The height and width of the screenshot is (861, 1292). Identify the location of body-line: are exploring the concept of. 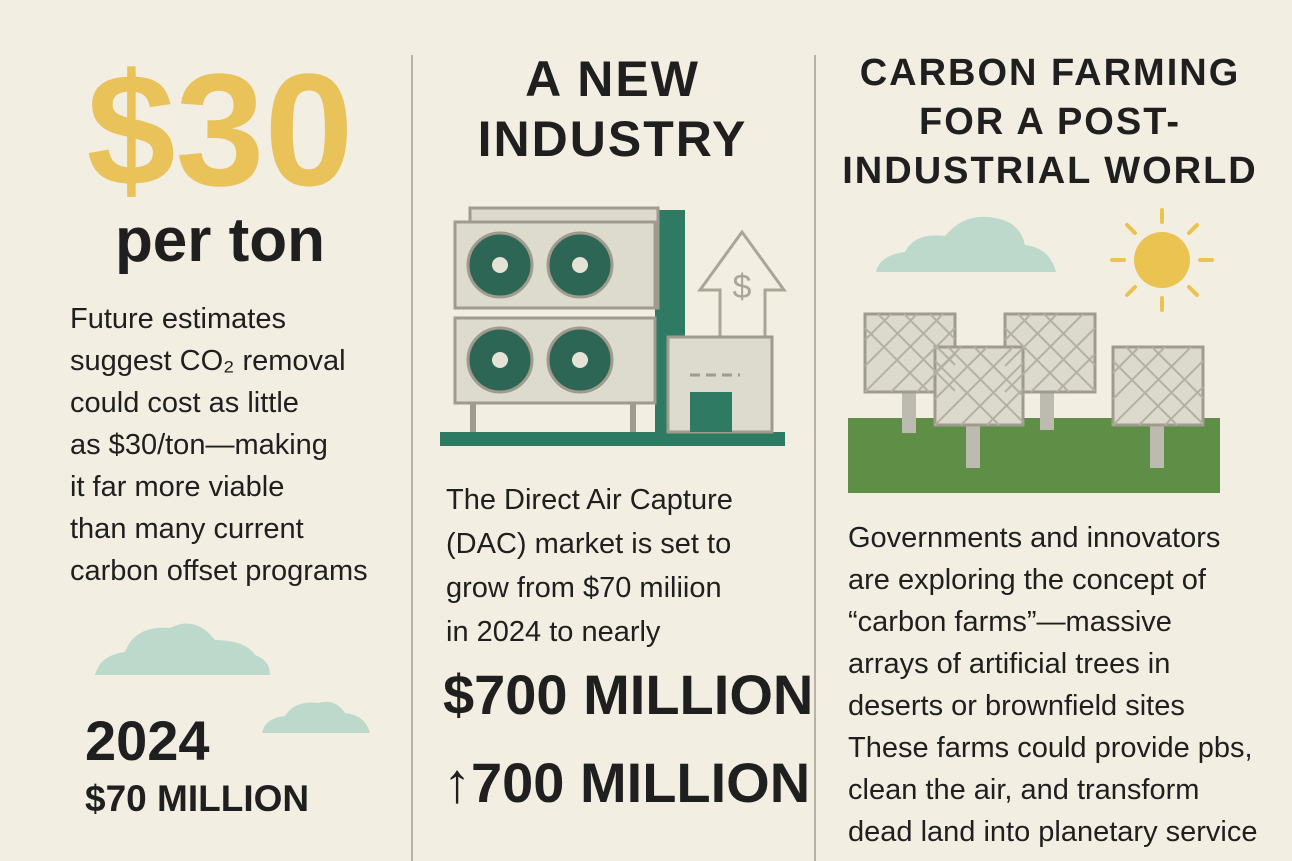
(1027, 580).